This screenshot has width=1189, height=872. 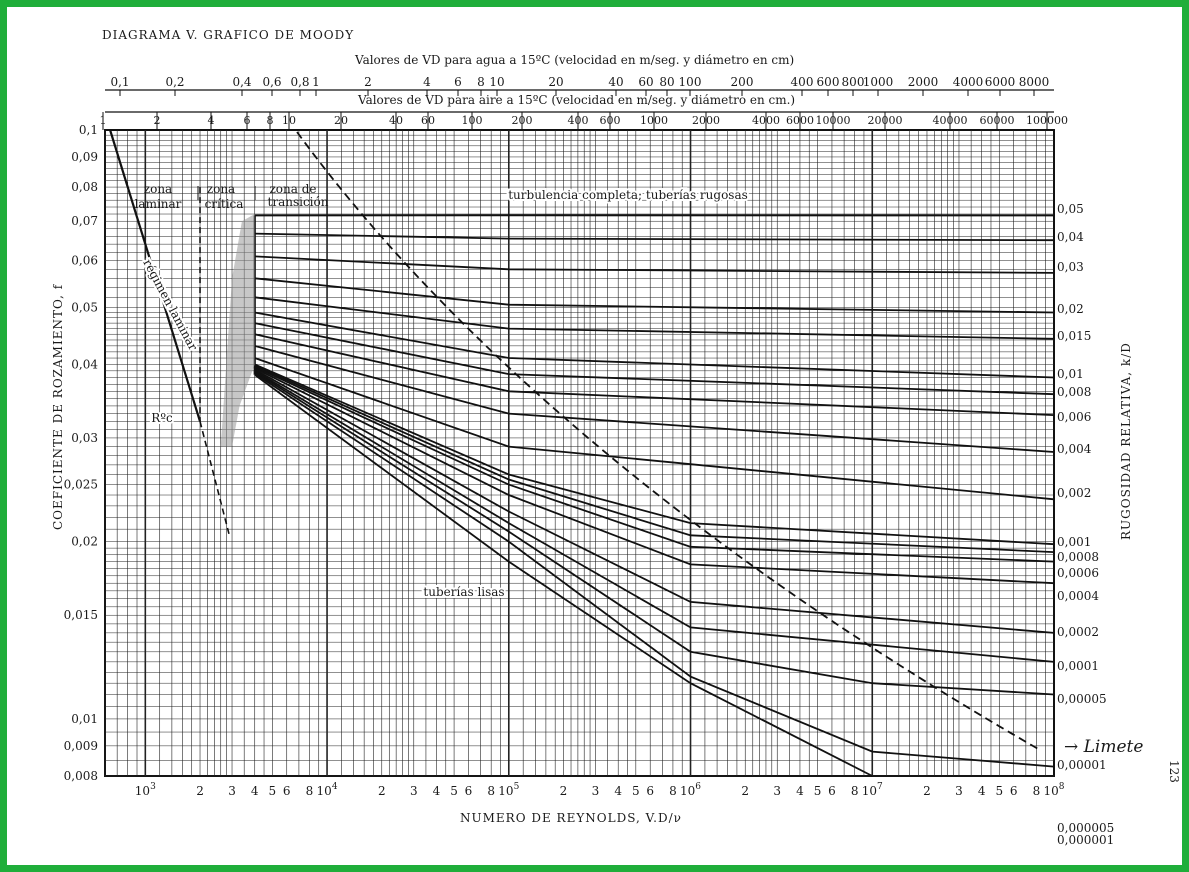 I want to click on top-axis-air-tick-label: 200, so click(x=522, y=120).